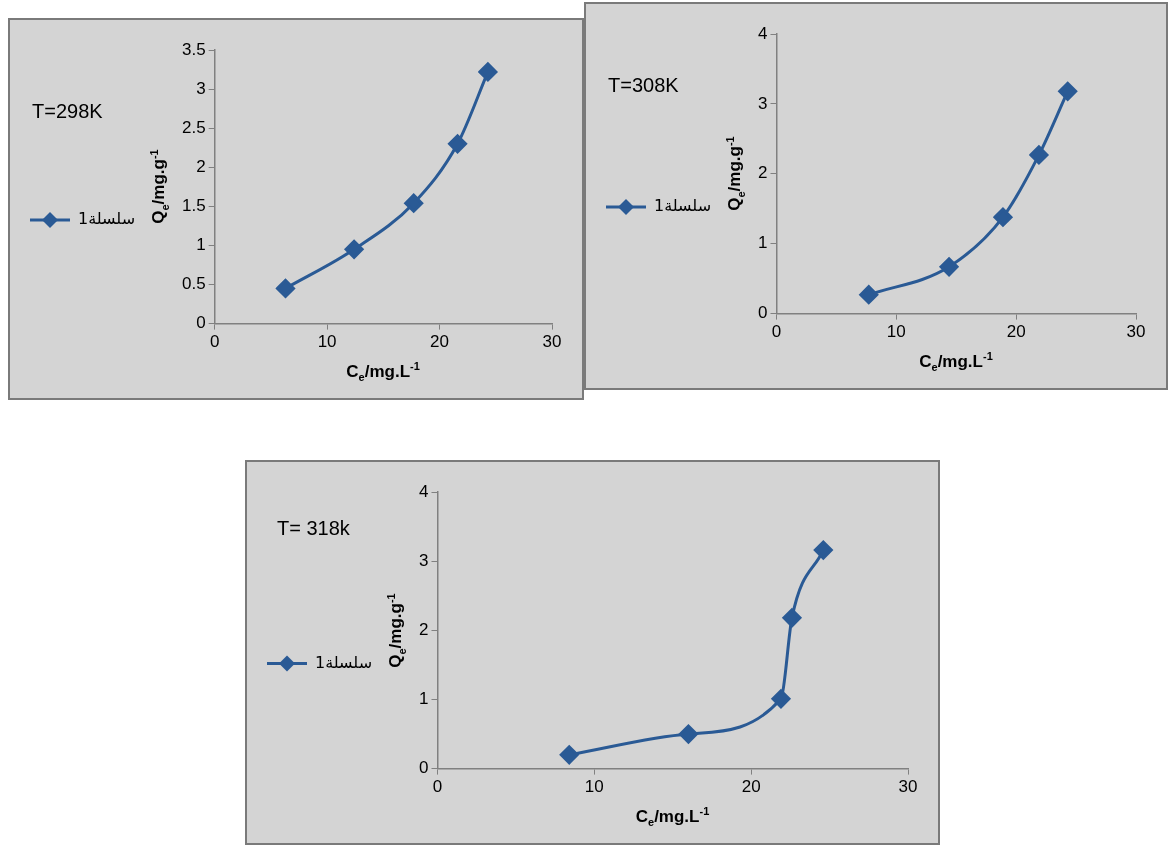  Describe the element at coordinates (67, 111) in the screenshot. I see `text: T=298K` at that location.